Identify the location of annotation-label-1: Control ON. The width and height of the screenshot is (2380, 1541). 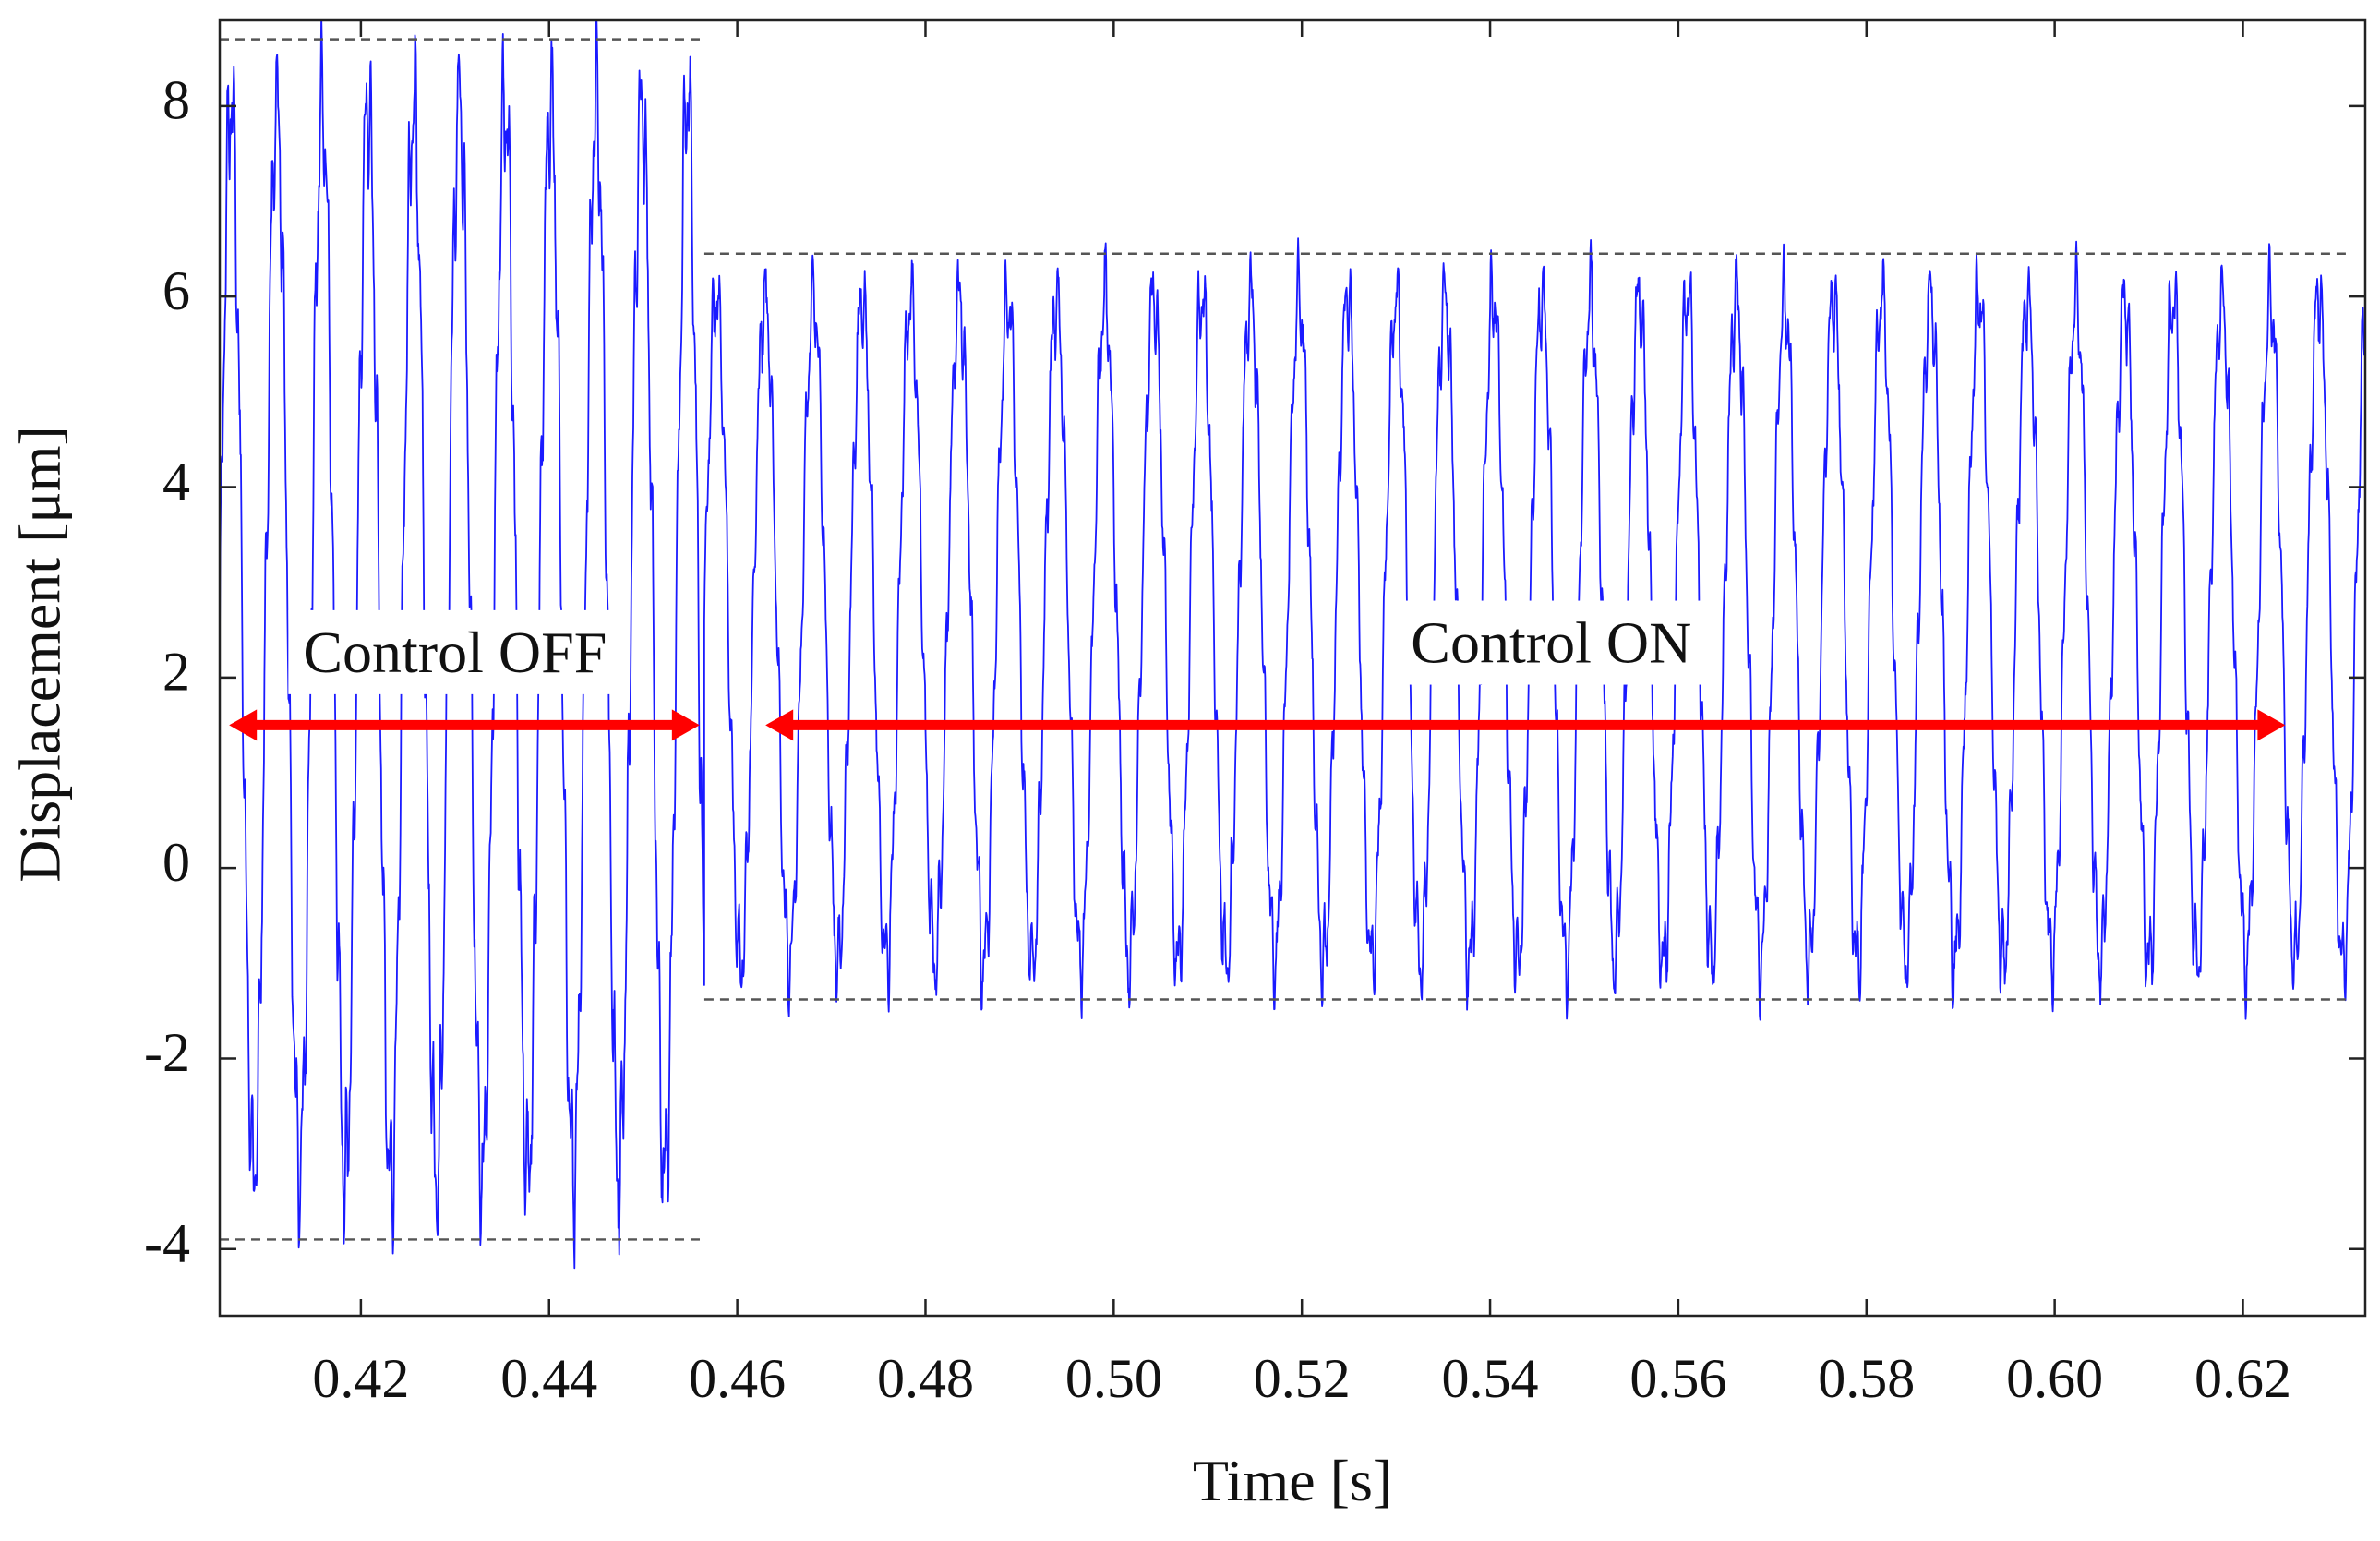
(1551, 643).